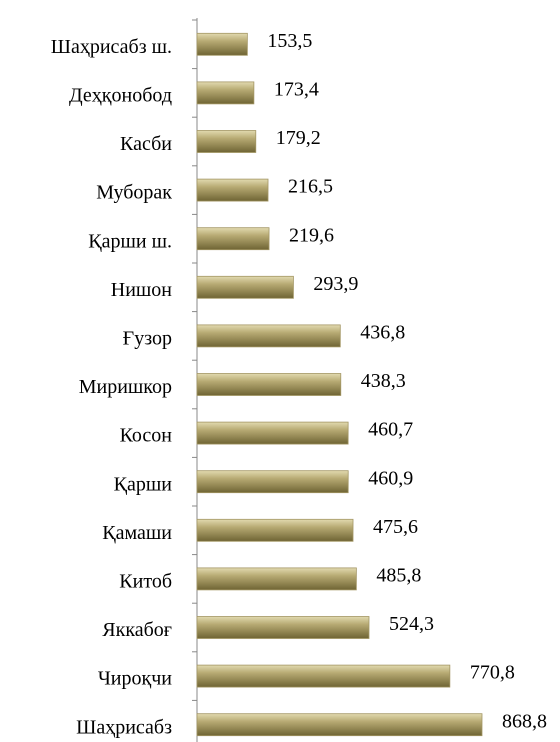 The width and height of the screenshot is (560, 742). I want to click on value-label: 438,3, so click(383, 381).